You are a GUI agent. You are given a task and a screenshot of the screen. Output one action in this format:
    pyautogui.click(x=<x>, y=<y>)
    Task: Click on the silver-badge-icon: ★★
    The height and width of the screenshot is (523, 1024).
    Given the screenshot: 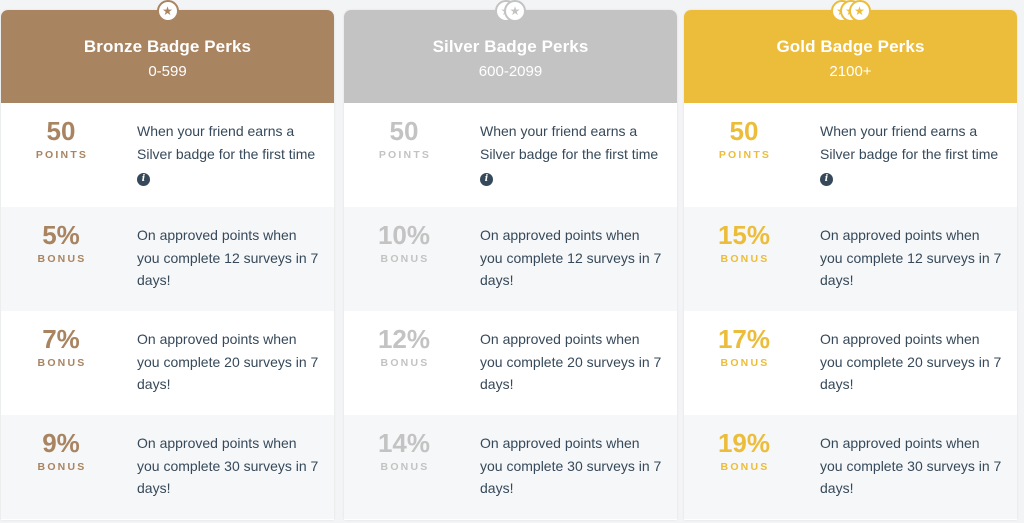 What is the action you would take?
    pyautogui.click(x=510, y=12)
    